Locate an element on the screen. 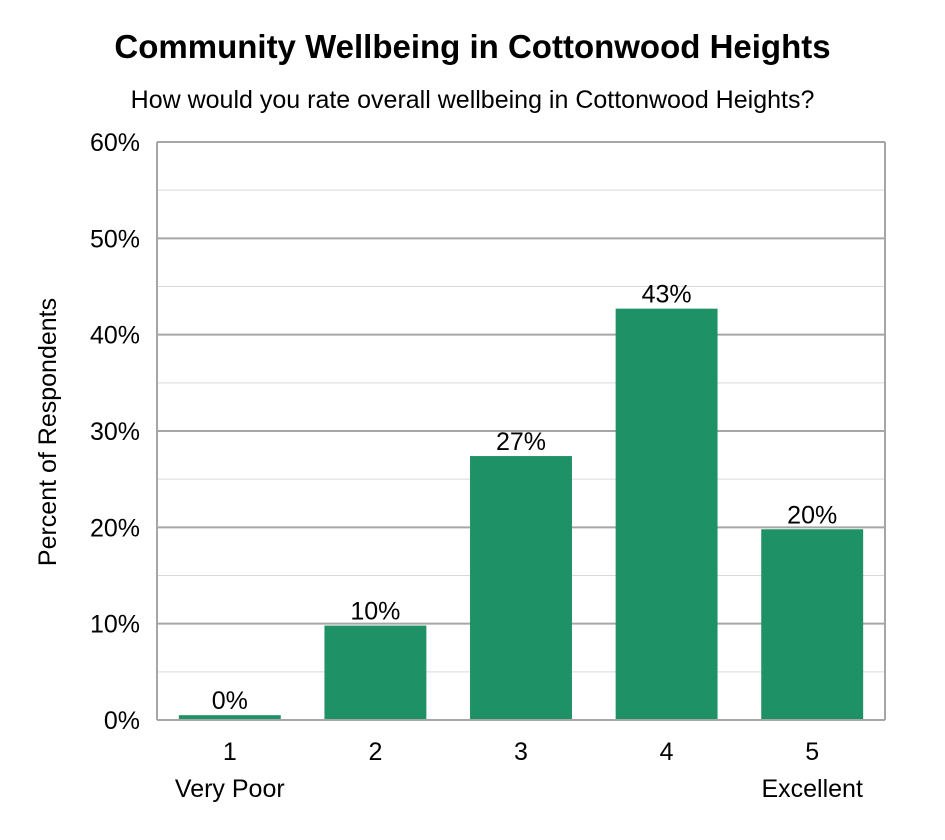 This screenshot has width=945, height=840. x-tick-label: 3 is located at coordinates (521, 752).